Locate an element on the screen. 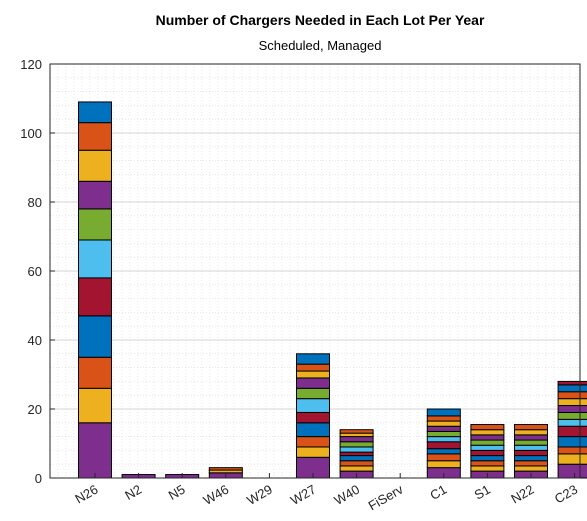 This screenshot has width=587, height=521. y-axis: 0 20 40 60 80 100 120 is located at coordinates (37, 271).